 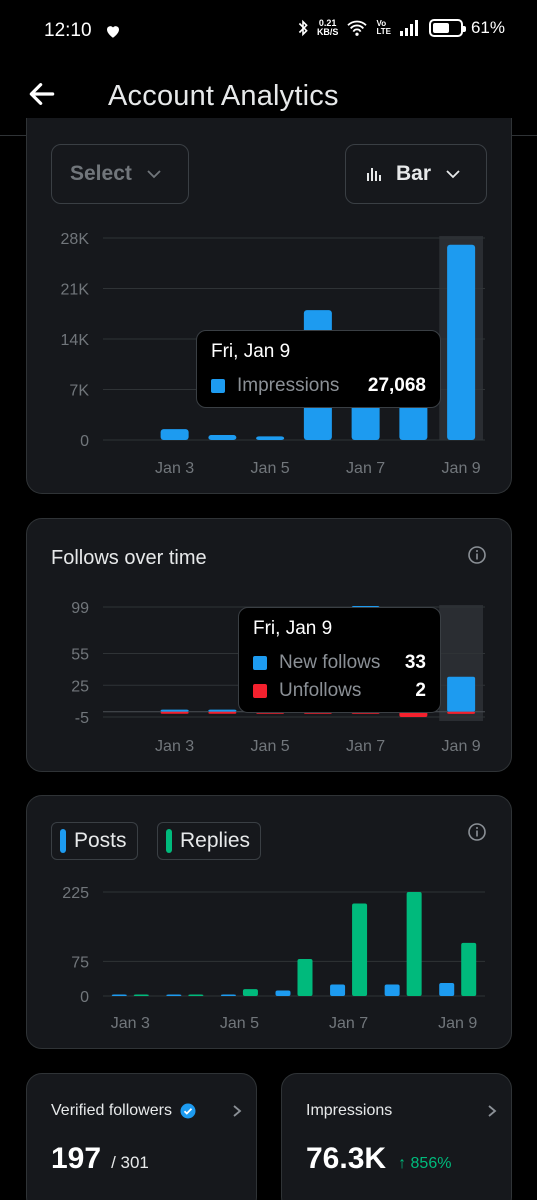 I want to click on select-dropdown: Select, so click(x=120, y=174).